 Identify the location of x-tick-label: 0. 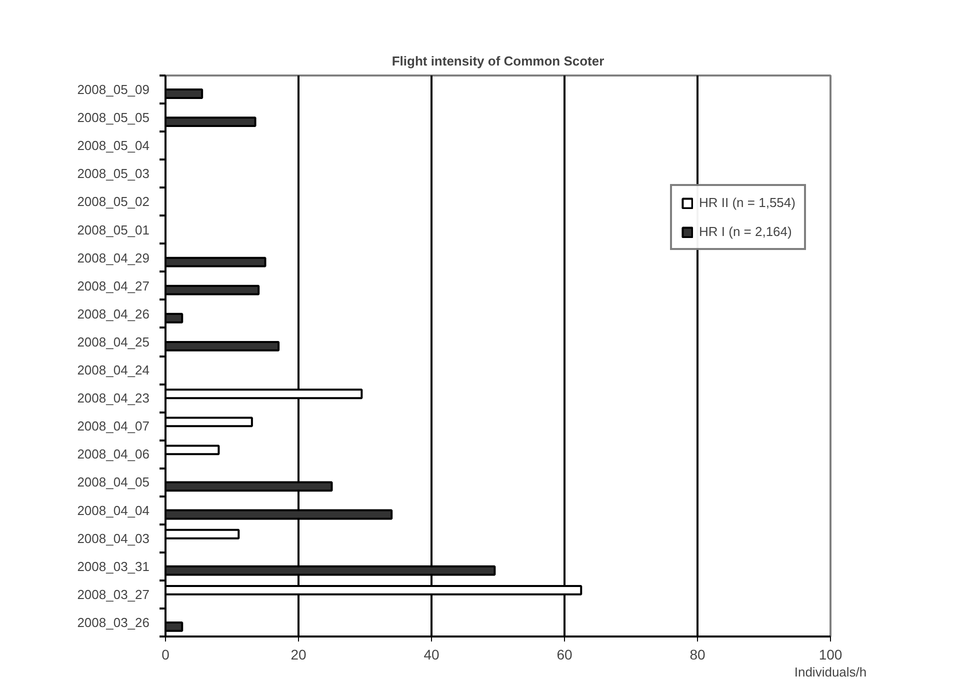
(166, 654).